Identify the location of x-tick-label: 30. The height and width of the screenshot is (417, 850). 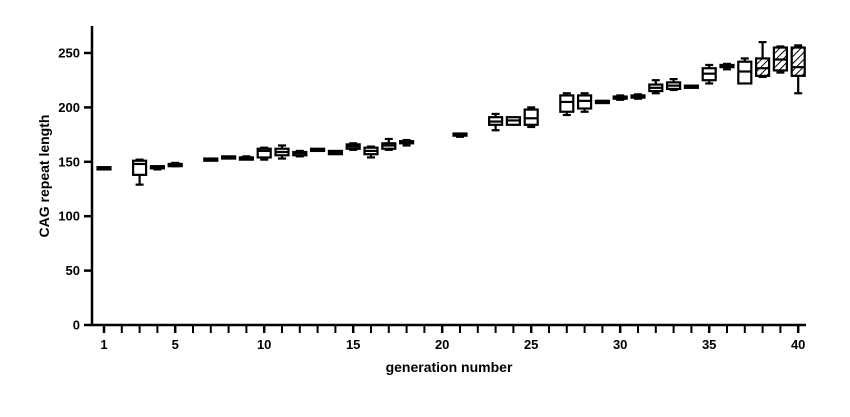
(620, 344).